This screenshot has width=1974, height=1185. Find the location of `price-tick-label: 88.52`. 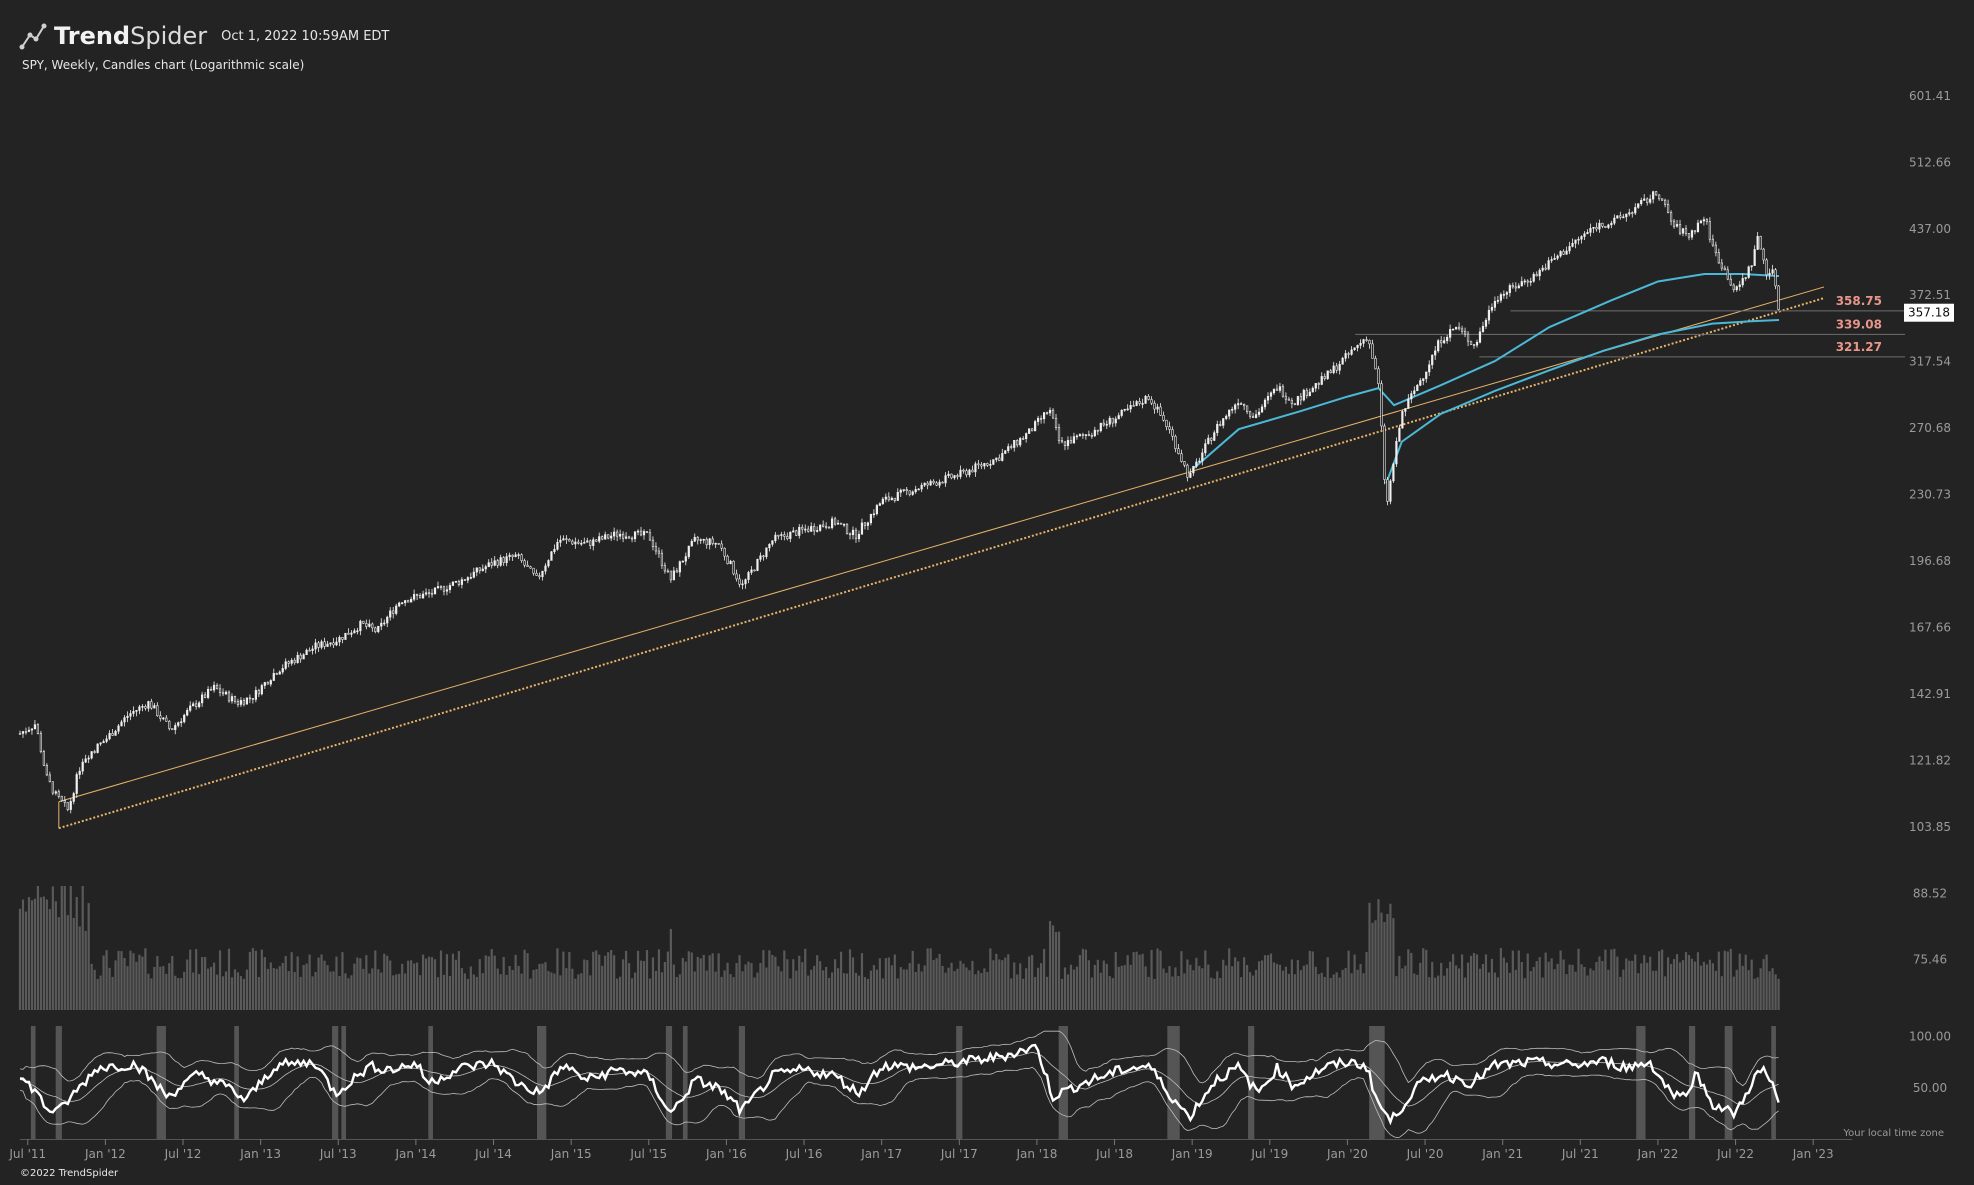

price-tick-label: 88.52 is located at coordinates (1930, 893).